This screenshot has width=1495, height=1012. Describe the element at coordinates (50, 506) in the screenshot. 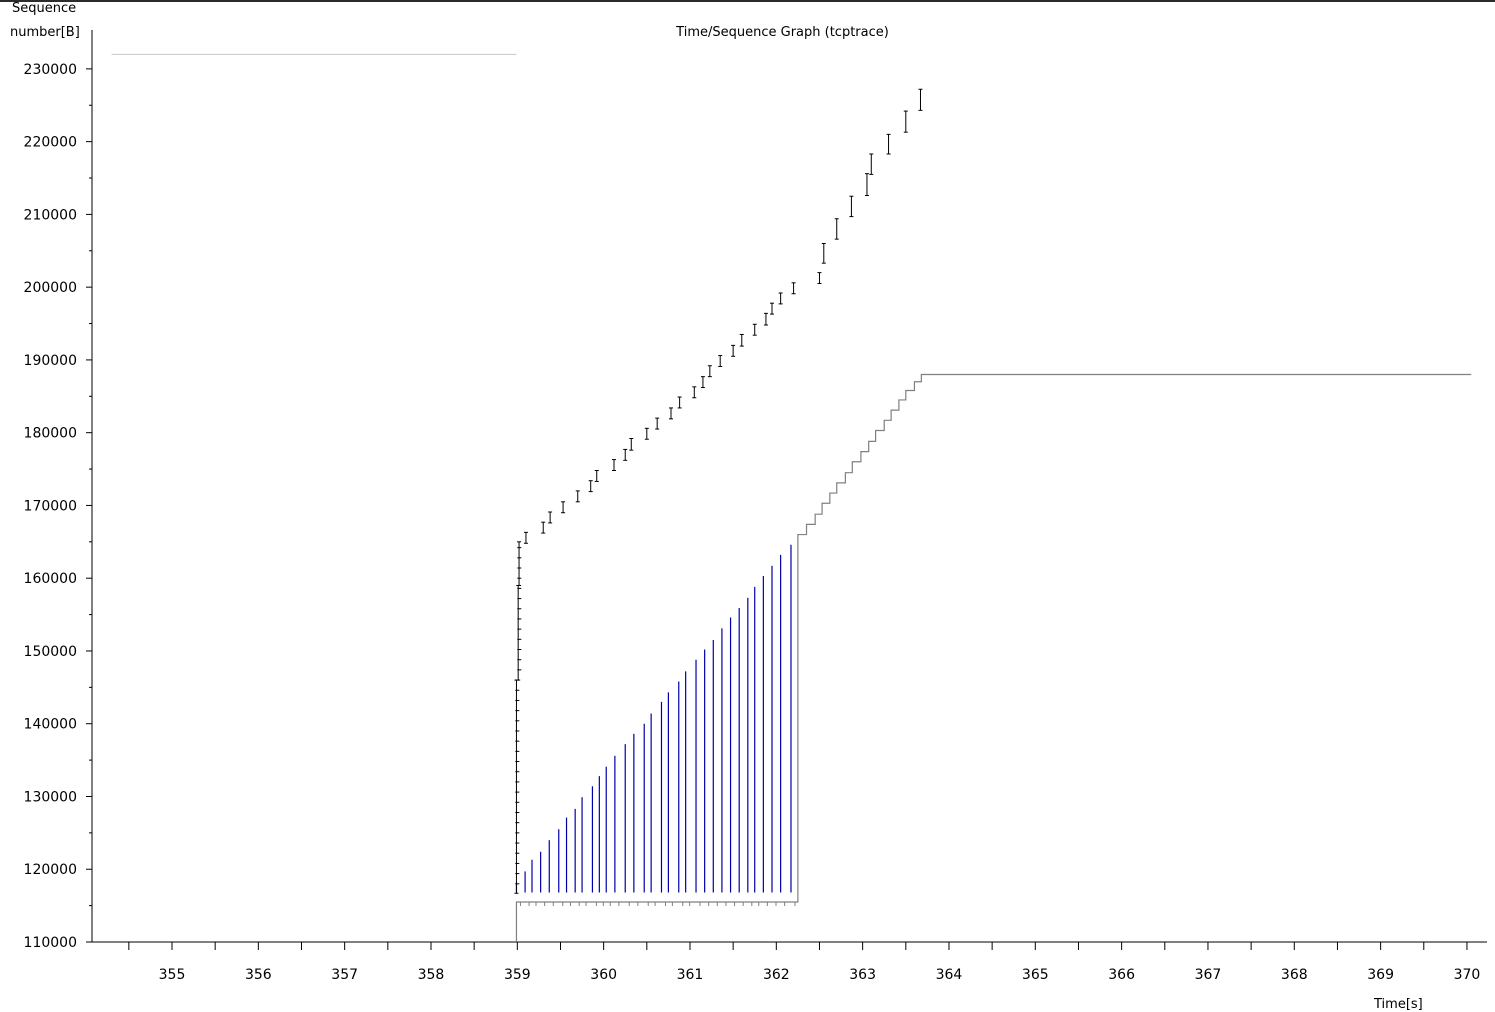

I see `y-tick-label: 170000` at that location.